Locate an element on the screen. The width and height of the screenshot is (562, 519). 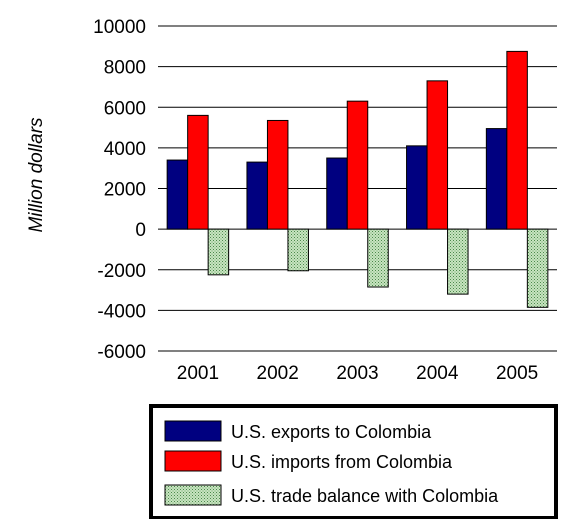
bar-exports-2002 is located at coordinates (257, 195).